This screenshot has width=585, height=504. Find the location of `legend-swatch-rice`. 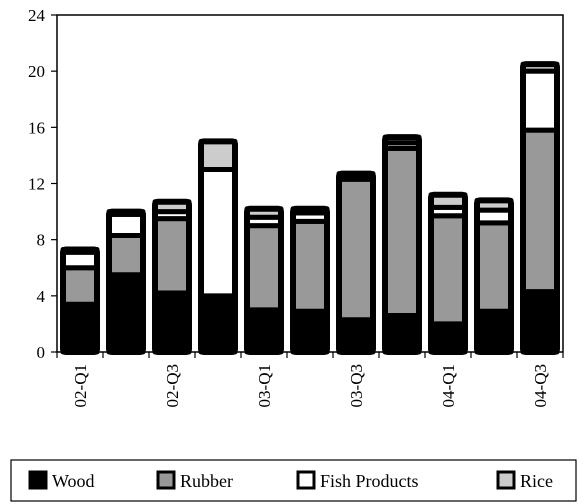

legend-swatch-rice is located at coordinates (506, 480).